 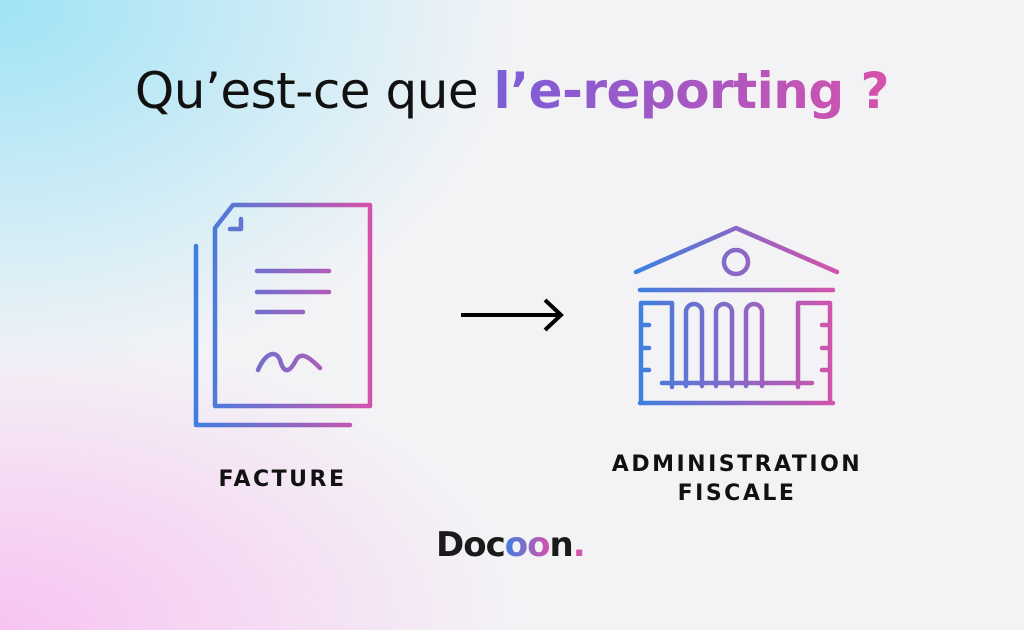 What do you see at coordinates (737, 464) in the screenshot?
I see `target-label-line1: ADMINISTRATION` at bounding box center [737, 464].